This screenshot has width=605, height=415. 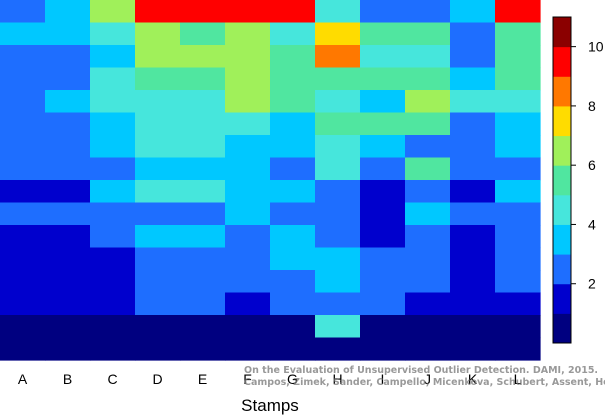 I want to click on x-axis-title: Stamps, so click(x=270, y=405).